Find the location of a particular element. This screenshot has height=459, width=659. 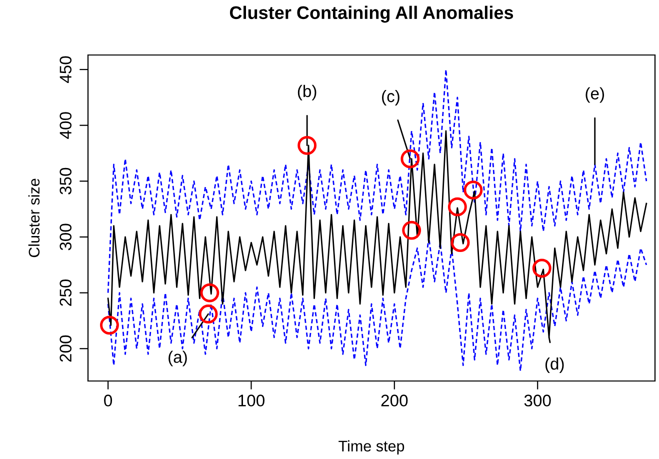

chart-title: Cluster Containing All Anomalies is located at coordinates (372, 14).